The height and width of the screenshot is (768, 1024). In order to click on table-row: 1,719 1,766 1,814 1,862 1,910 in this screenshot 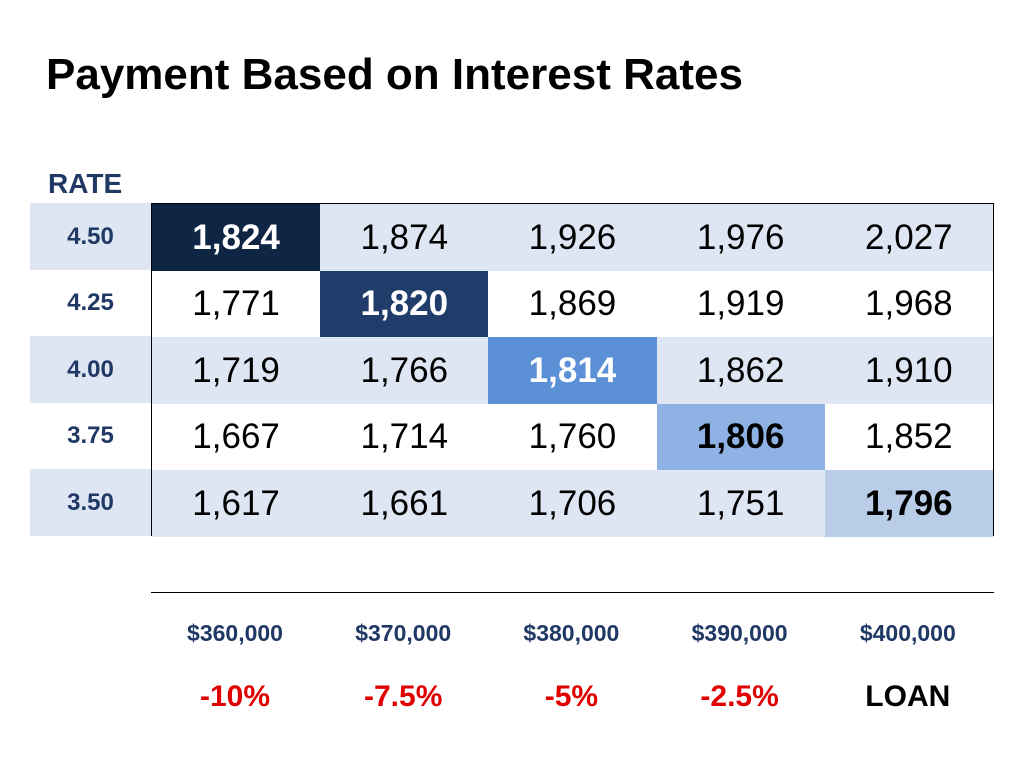, I will do `click(572, 371)`.